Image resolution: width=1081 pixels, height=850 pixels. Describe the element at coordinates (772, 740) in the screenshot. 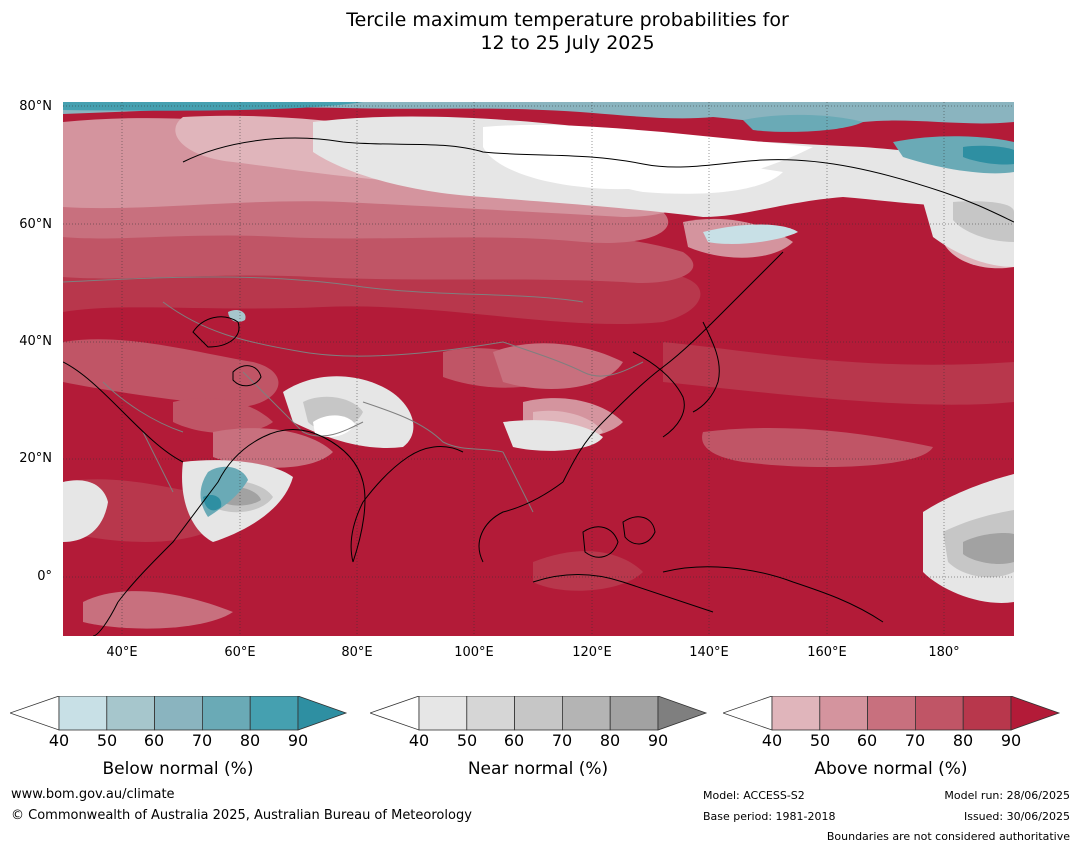

I see `tick-above-40: 40` at that location.